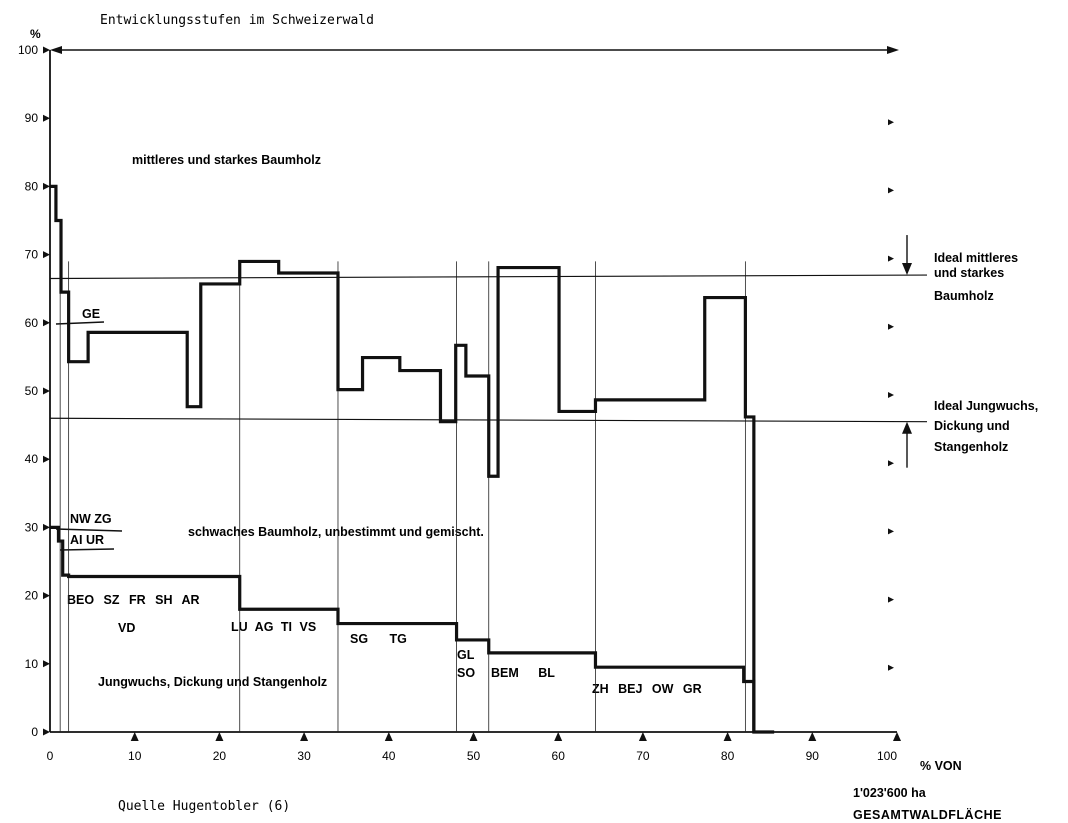 This screenshot has height=823, width=1068. I want to click on y-tick-label: 0, so click(34, 732).